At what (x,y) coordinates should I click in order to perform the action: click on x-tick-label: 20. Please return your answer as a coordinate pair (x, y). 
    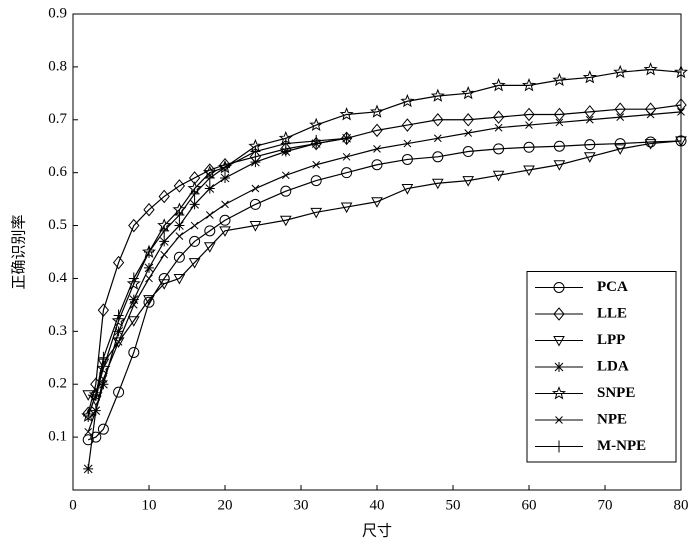
    Looking at the image, I should click on (225, 505).